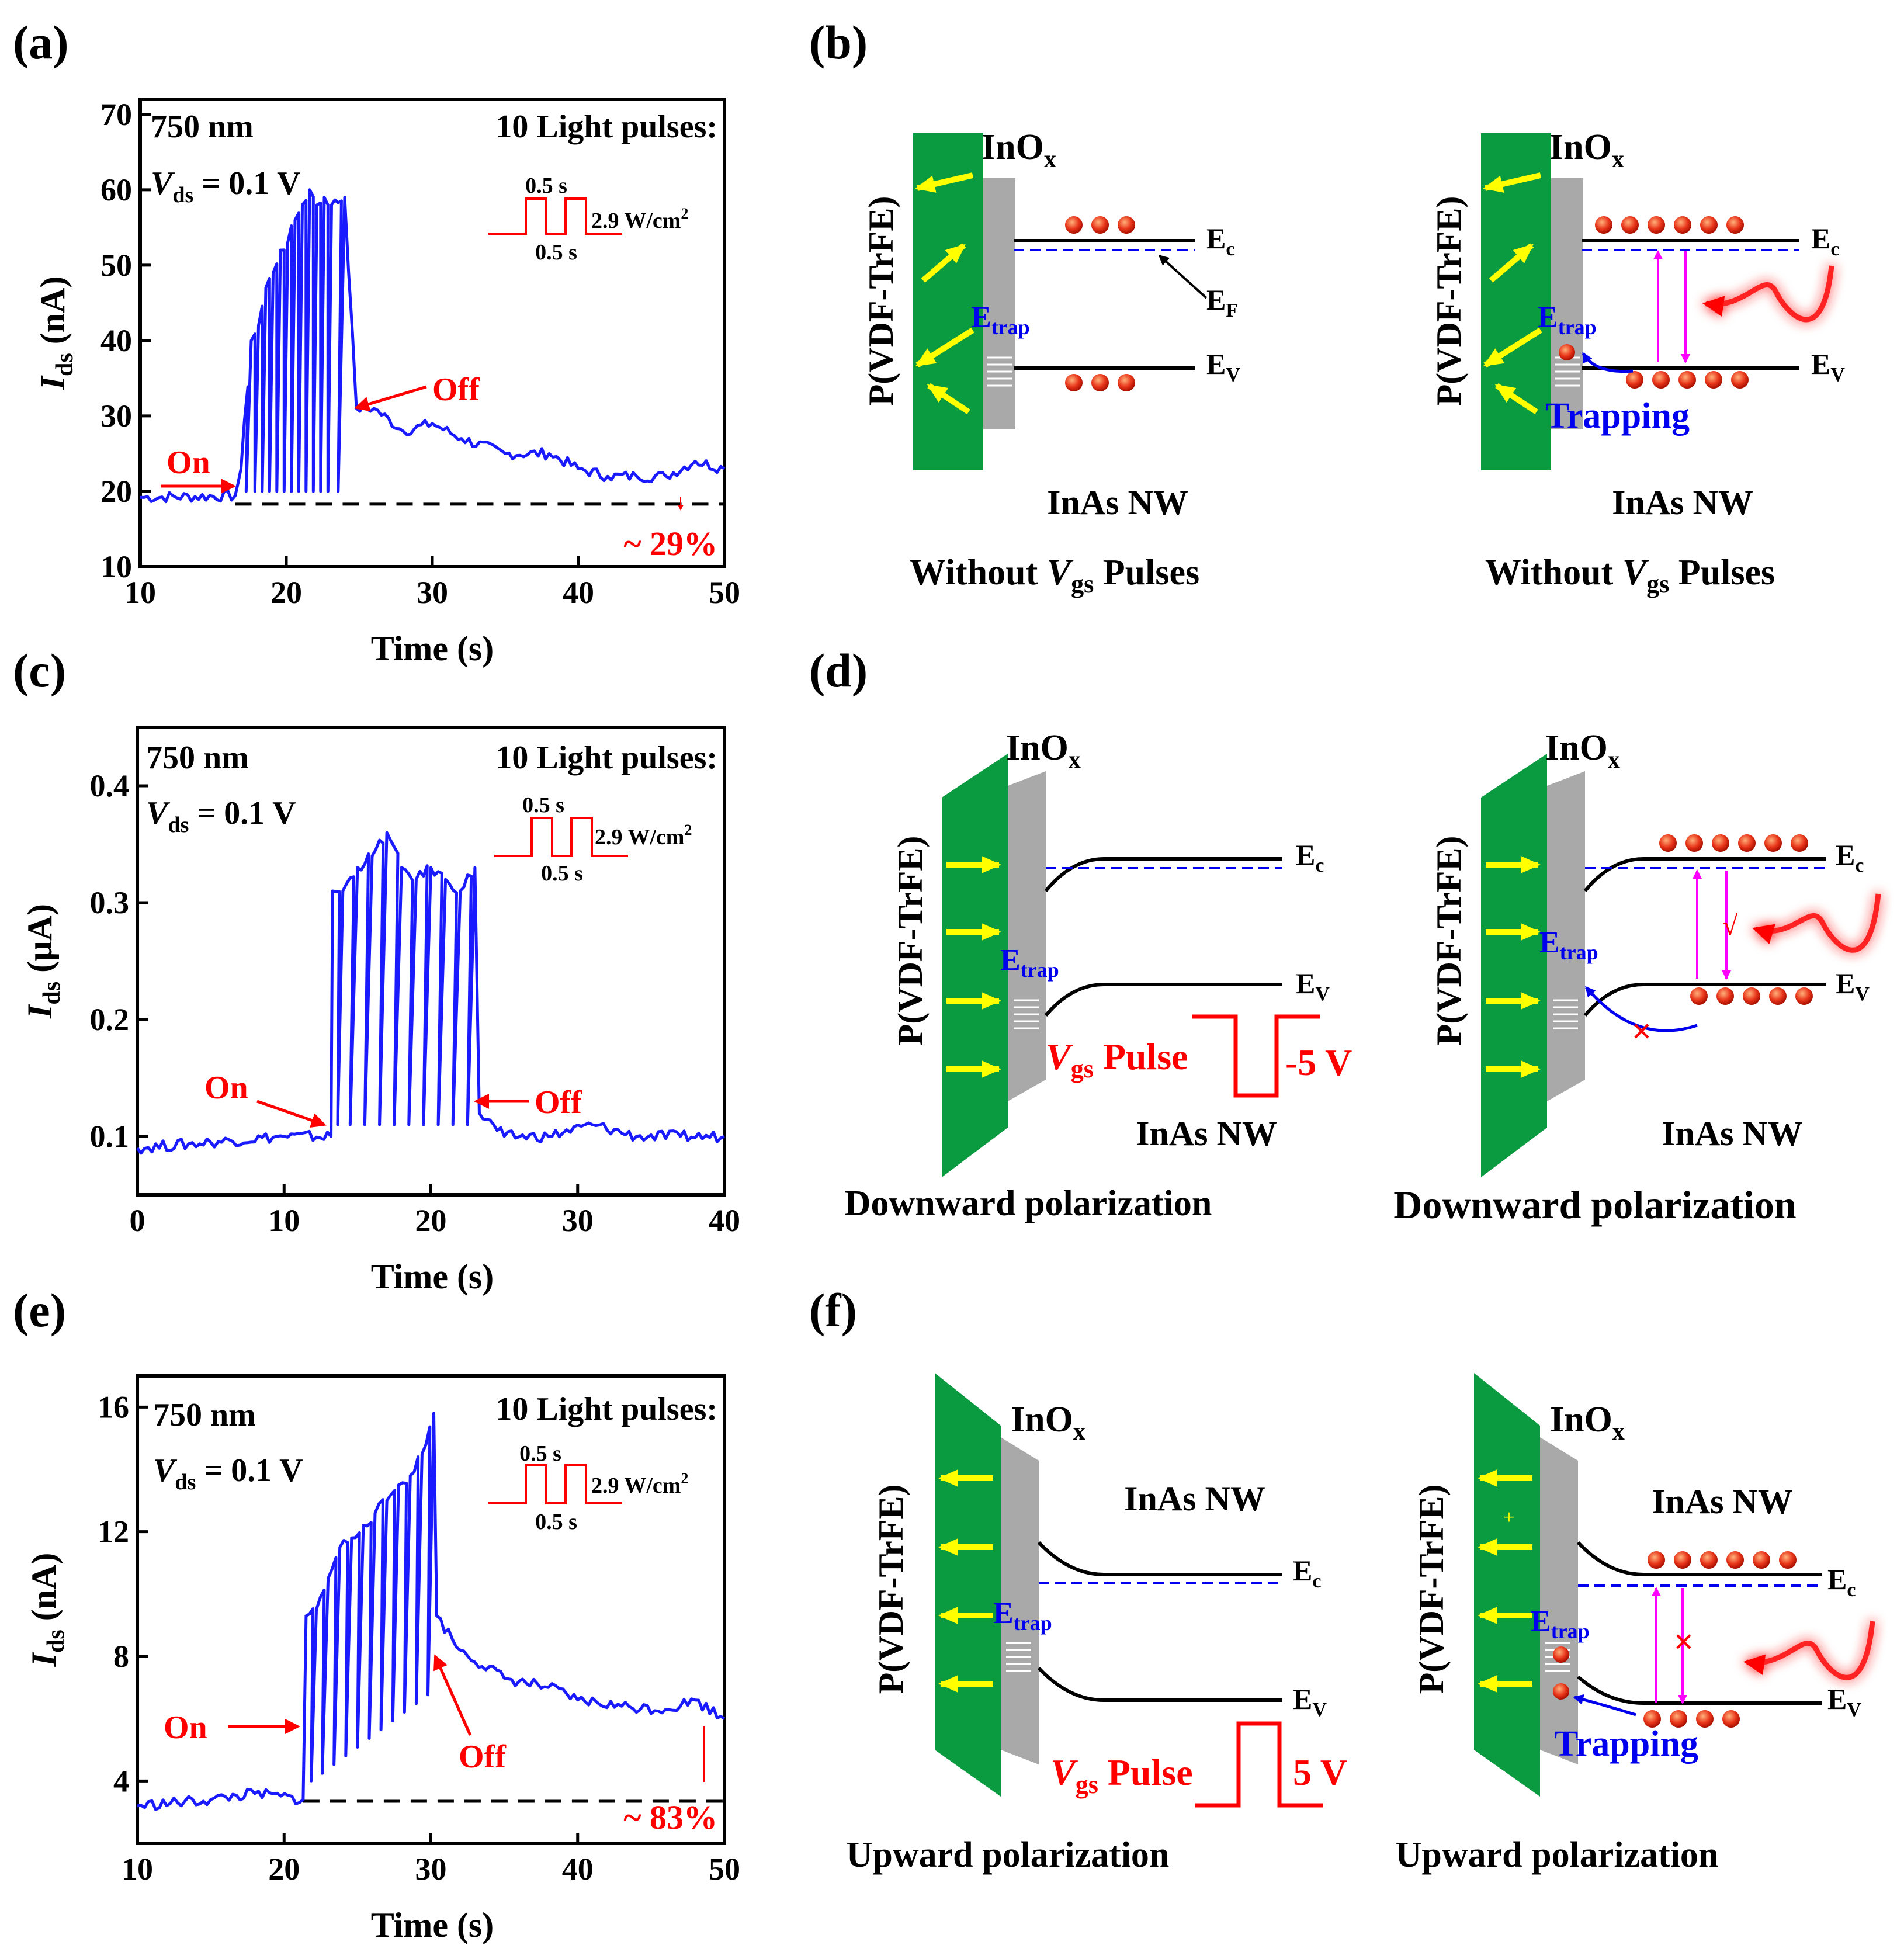  Describe the element at coordinates (110, 903) in the screenshot. I see `y-tick-label: 0.3` at that location.